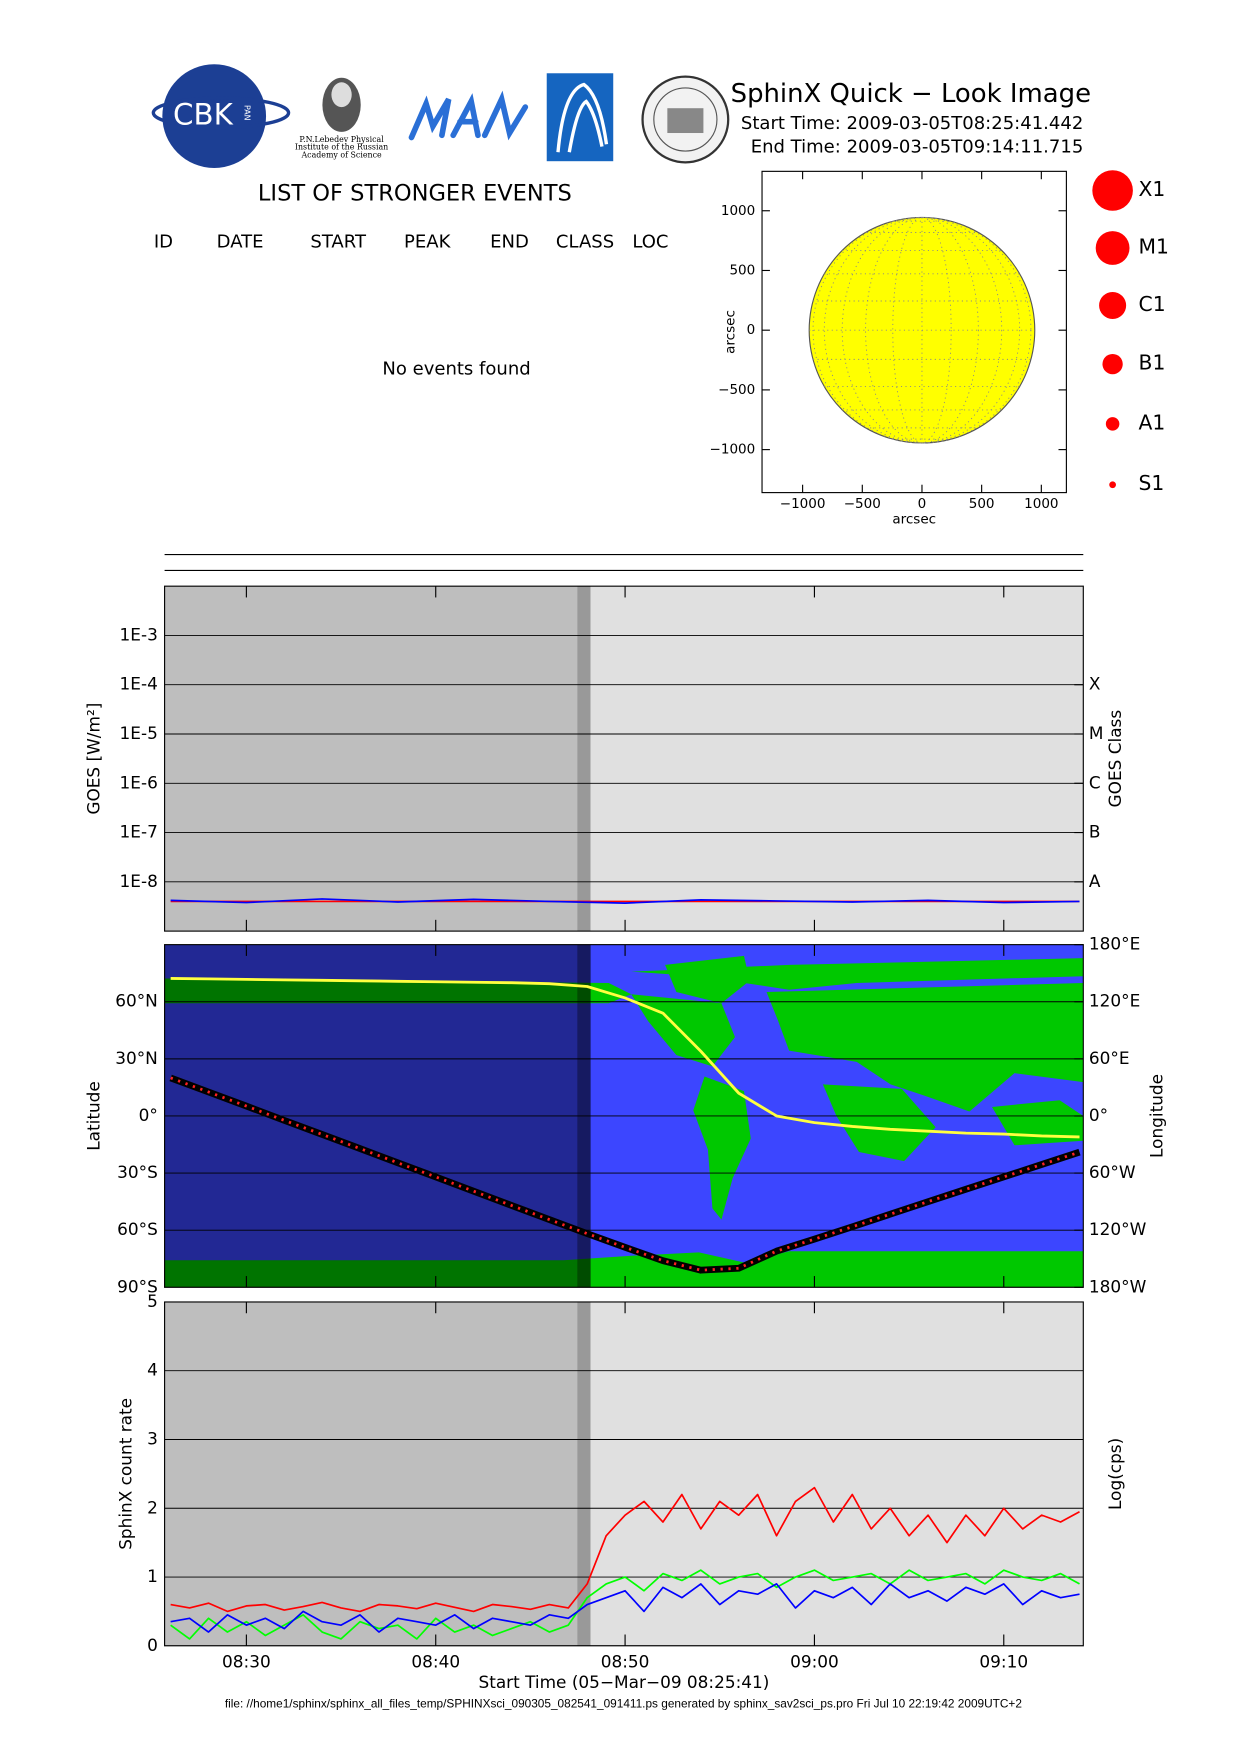 The image size is (1240, 1754). Describe the element at coordinates (341, 155) in the screenshot. I see `logo-caption: Academy of Science` at that location.